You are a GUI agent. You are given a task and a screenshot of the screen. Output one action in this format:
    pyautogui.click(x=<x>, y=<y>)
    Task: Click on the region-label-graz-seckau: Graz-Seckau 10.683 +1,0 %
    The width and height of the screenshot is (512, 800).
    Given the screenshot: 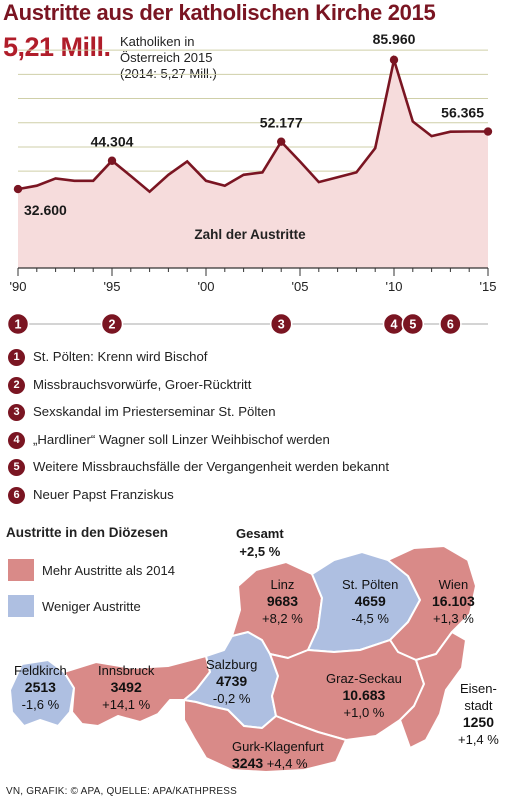 What is the action you would take?
    pyautogui.click(x=364, y=695)
    